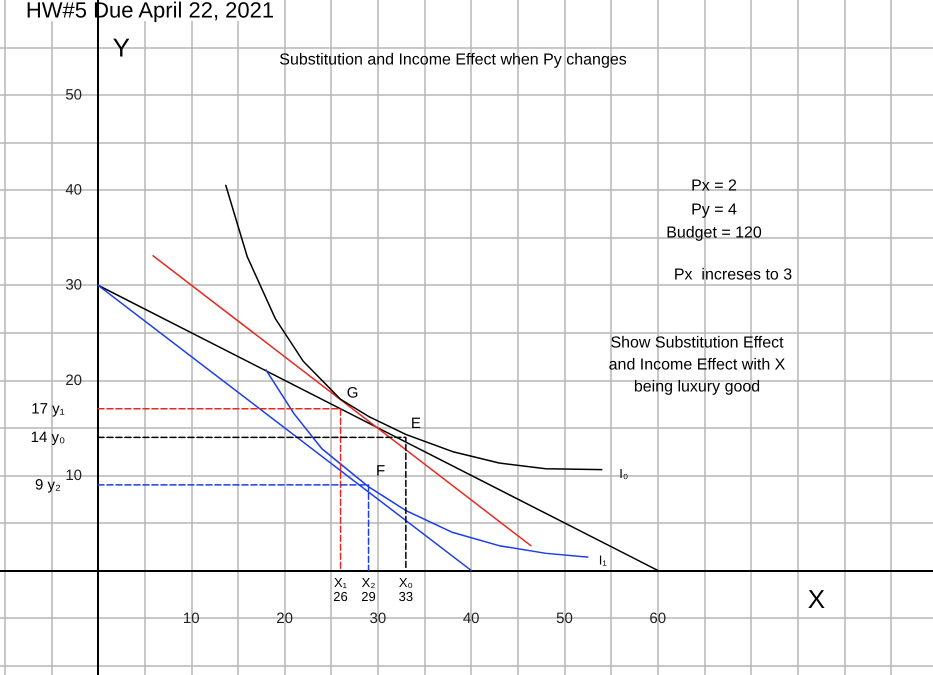  Describe the element at coordinates (284, 618) in the screenshot. I see `x-tick-label: 20` at that location.